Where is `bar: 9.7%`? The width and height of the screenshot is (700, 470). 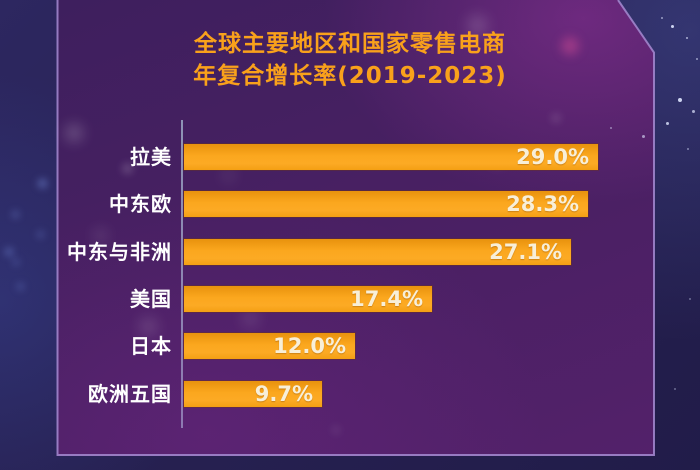 bar: 9.7% is located at coordinates (253, 394).